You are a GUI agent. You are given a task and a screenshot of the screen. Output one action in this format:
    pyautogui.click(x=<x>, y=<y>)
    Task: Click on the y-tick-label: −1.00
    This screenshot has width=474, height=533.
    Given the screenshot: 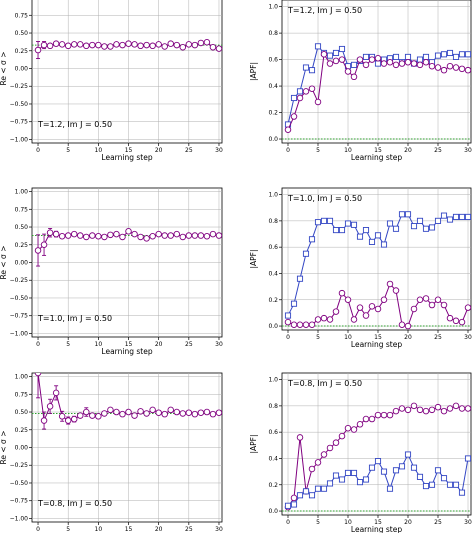 What is the action you would take?
    pyautogui.click(x=19, y=333)
    